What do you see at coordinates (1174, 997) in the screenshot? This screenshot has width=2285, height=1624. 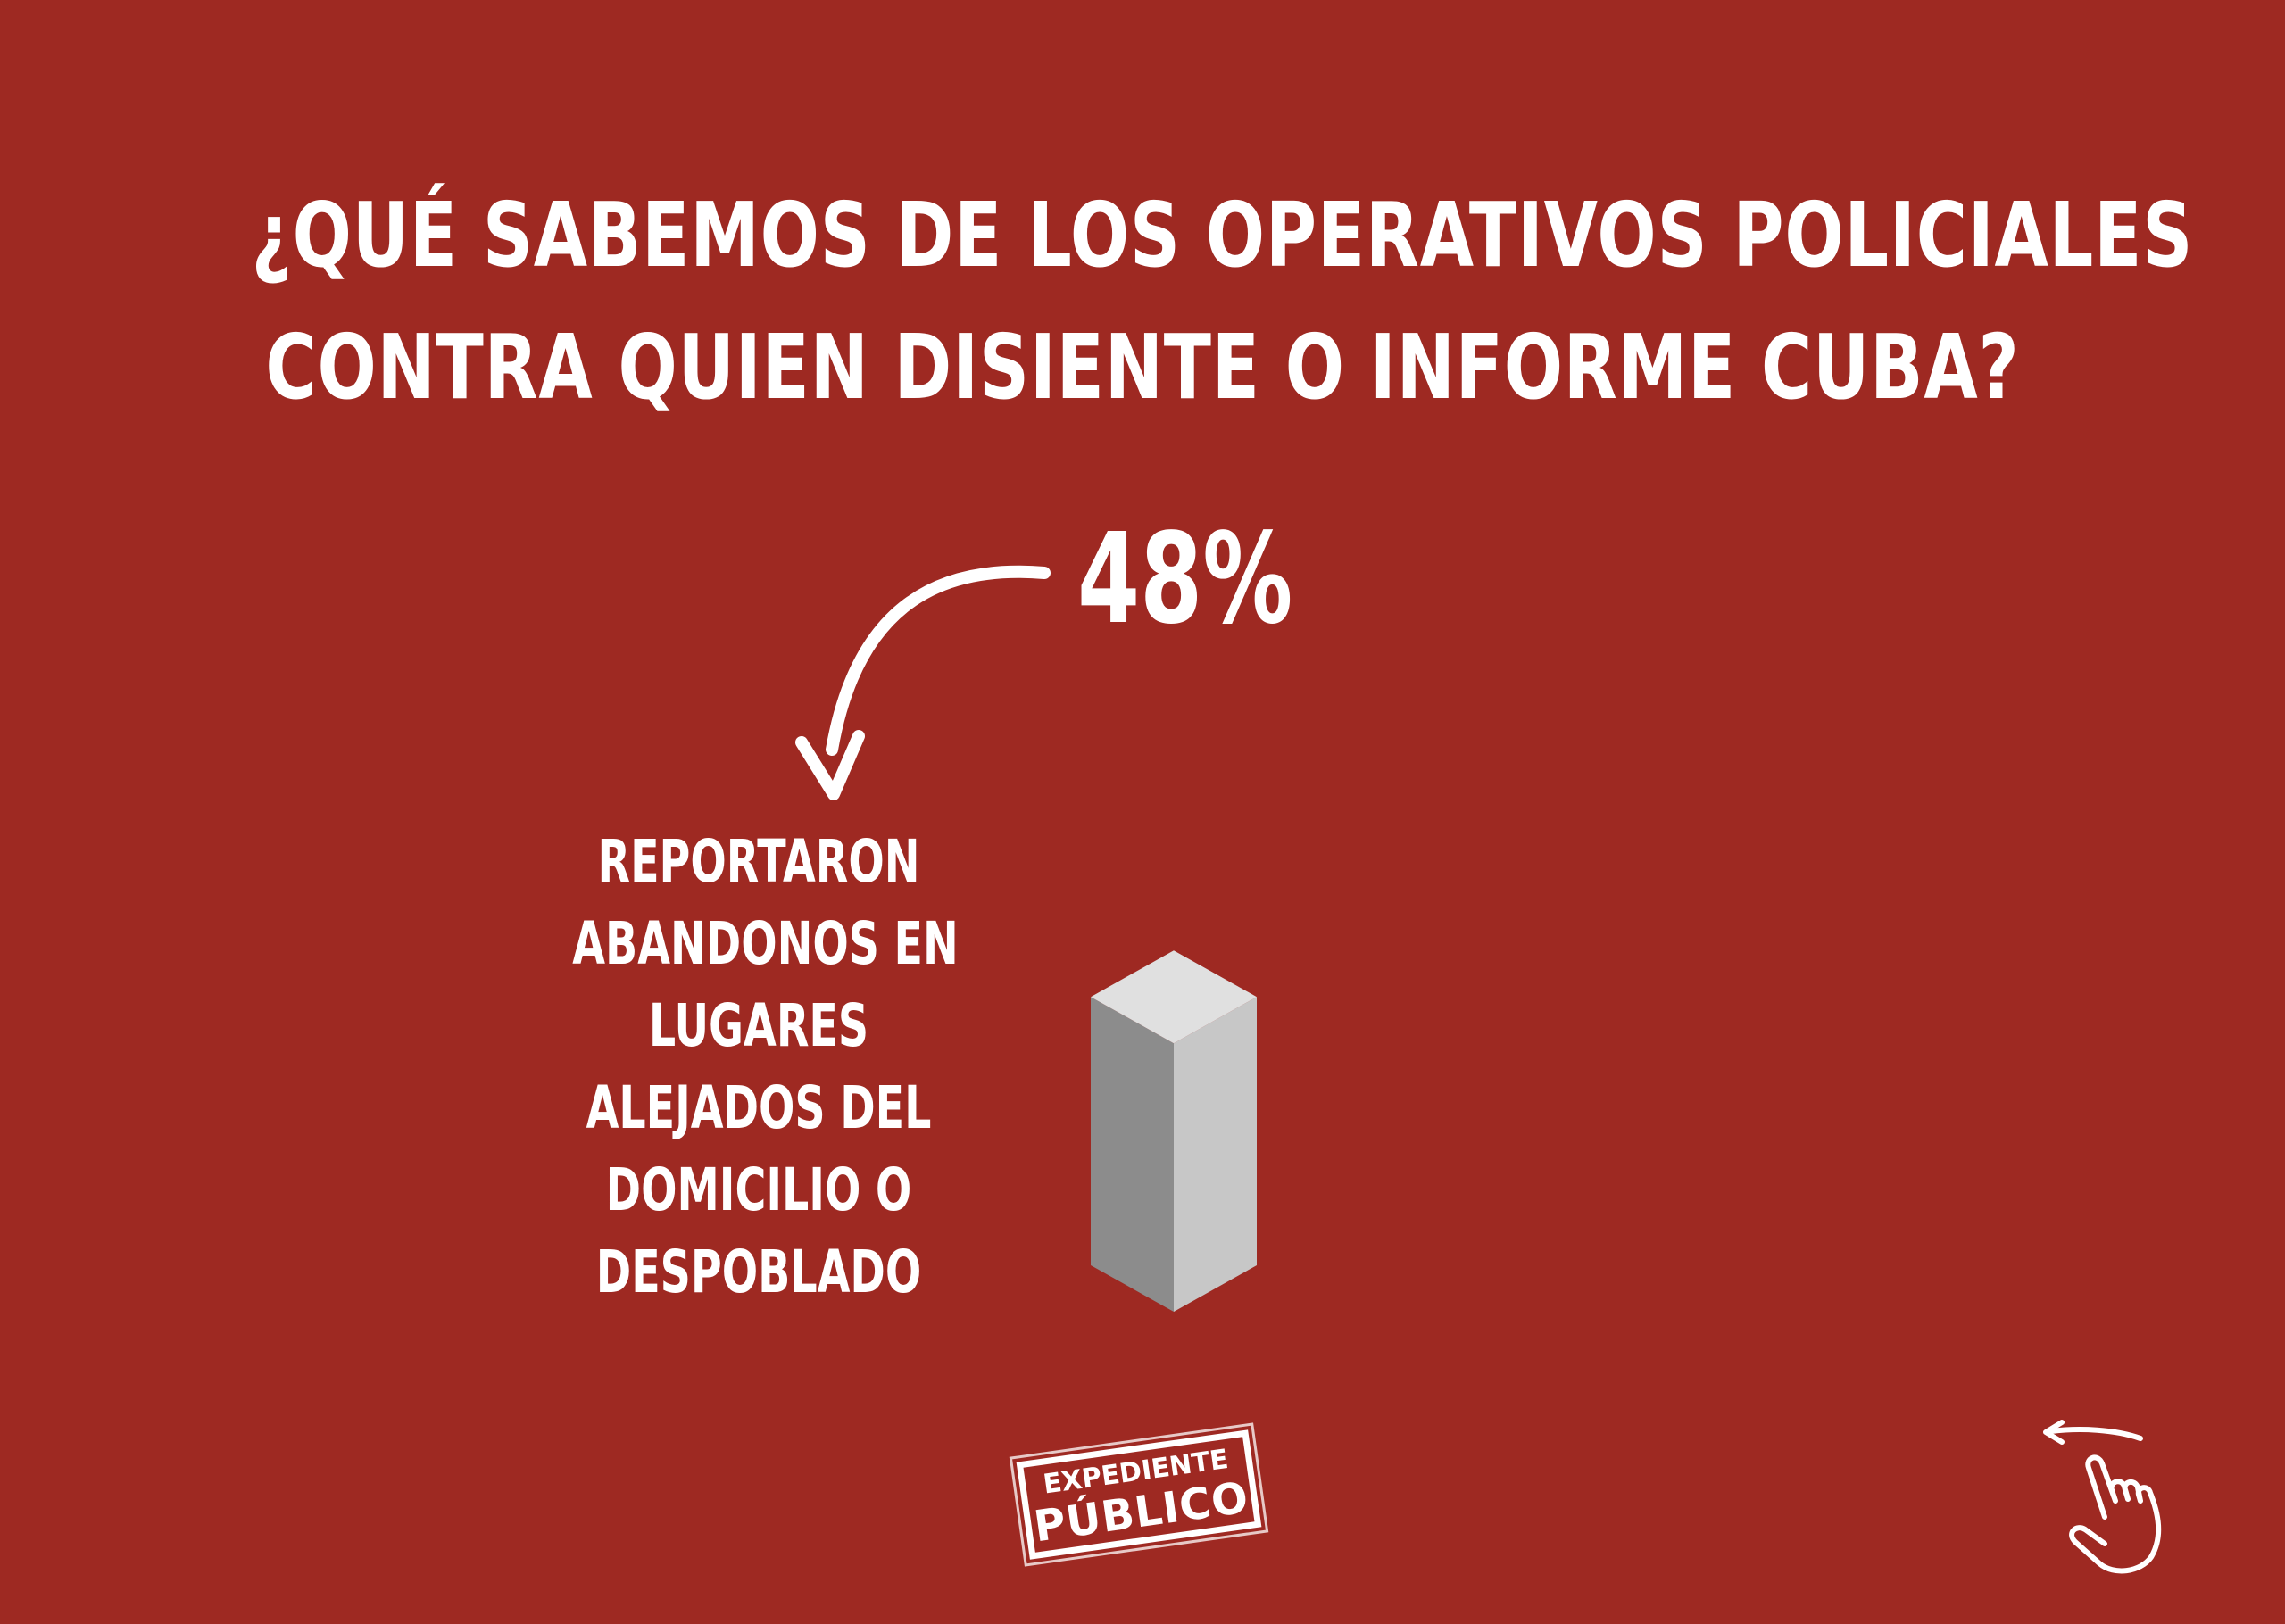 I see `bar-top-face` at bounding box center [1174, 997].